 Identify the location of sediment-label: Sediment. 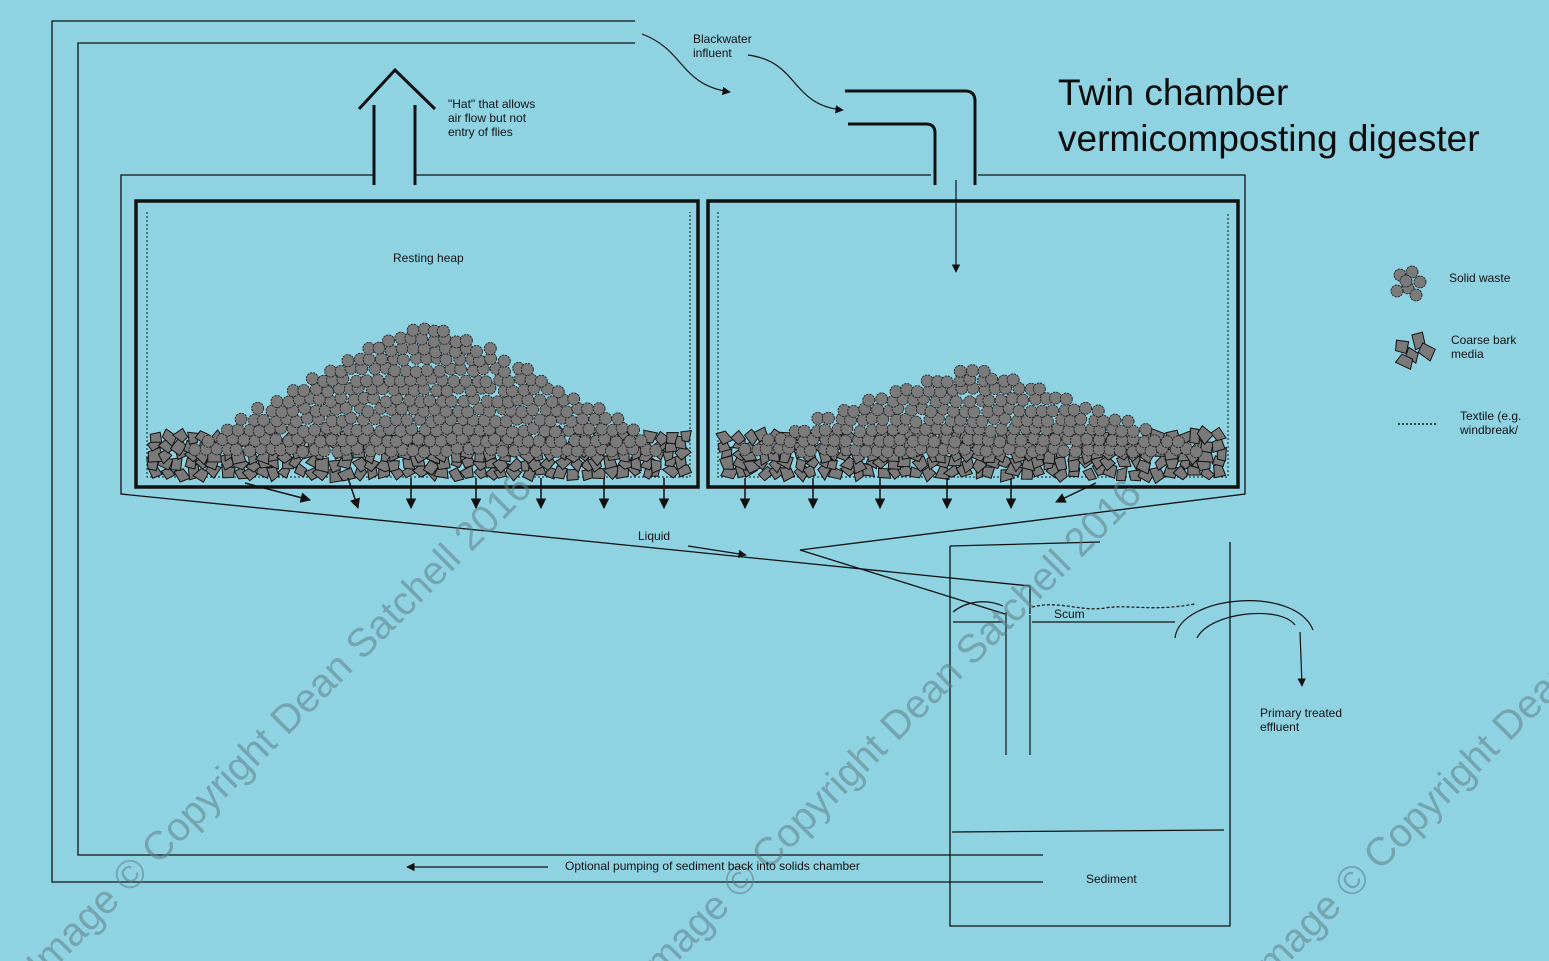
(1111, 879).